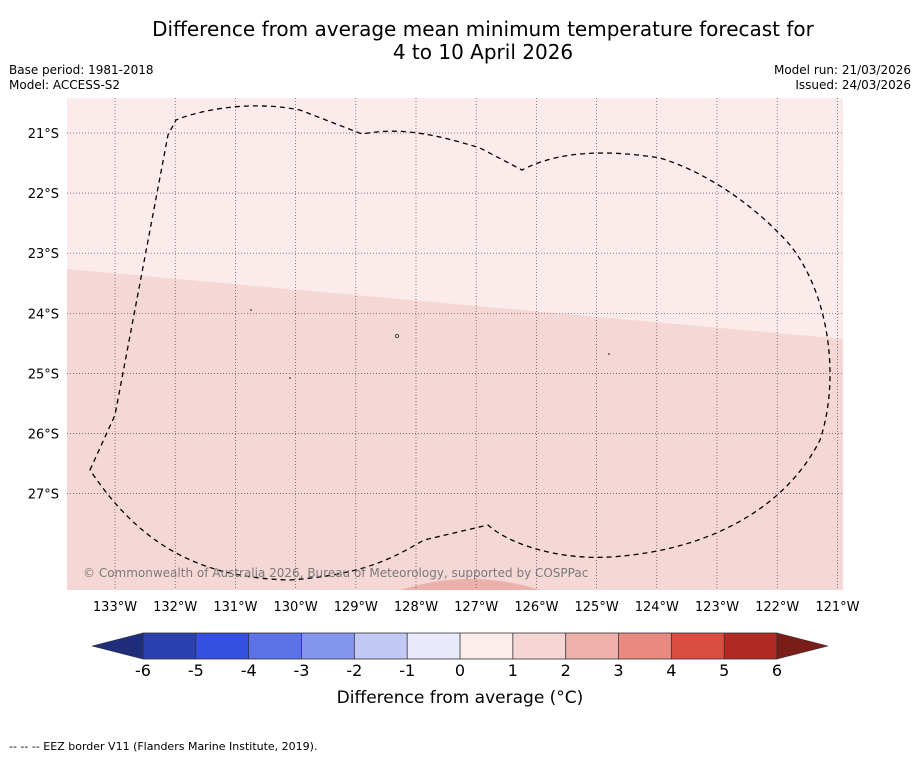 This screenshot has height=758, width=919. I want to click on lon-label: 129°W, so click(356, 607).